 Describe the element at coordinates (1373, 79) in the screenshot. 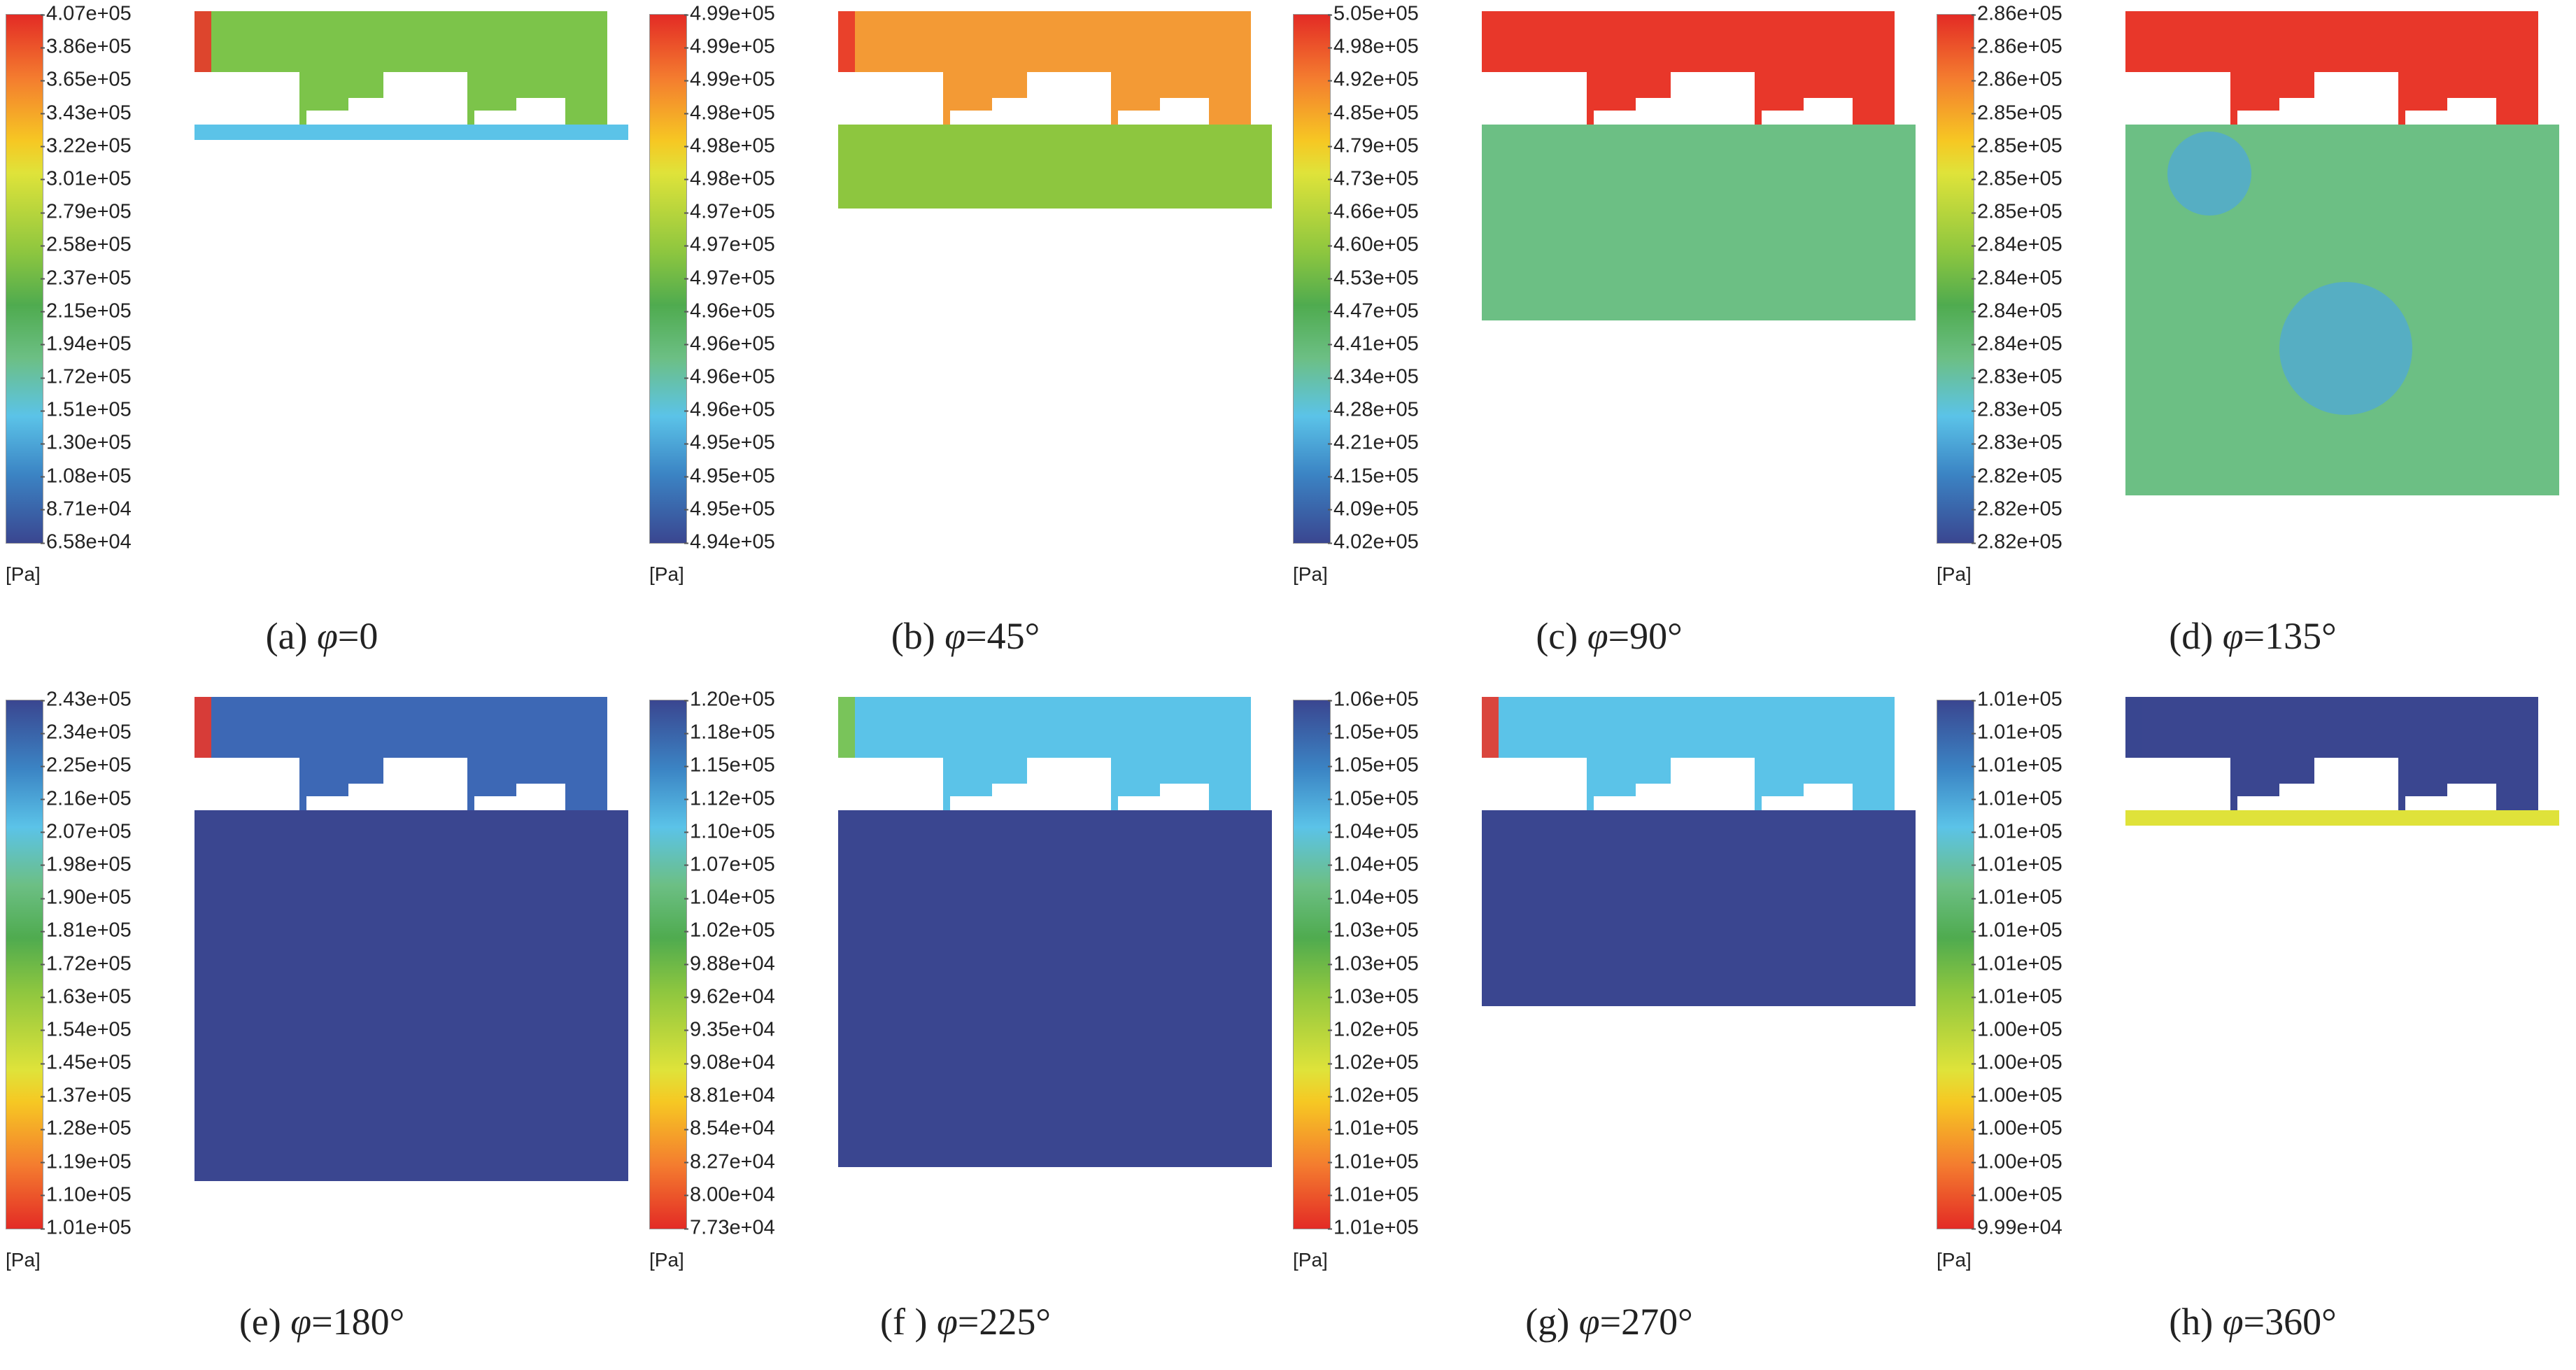

I see `colorbar-tick-label: 4.92e+05` at that location.